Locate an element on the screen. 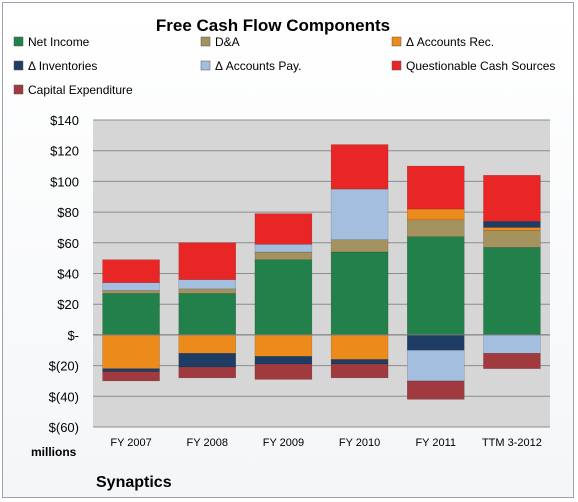 This screenshot has height=502, width=578. y-tick-label: $(40) is located at coordinates (64, 396).